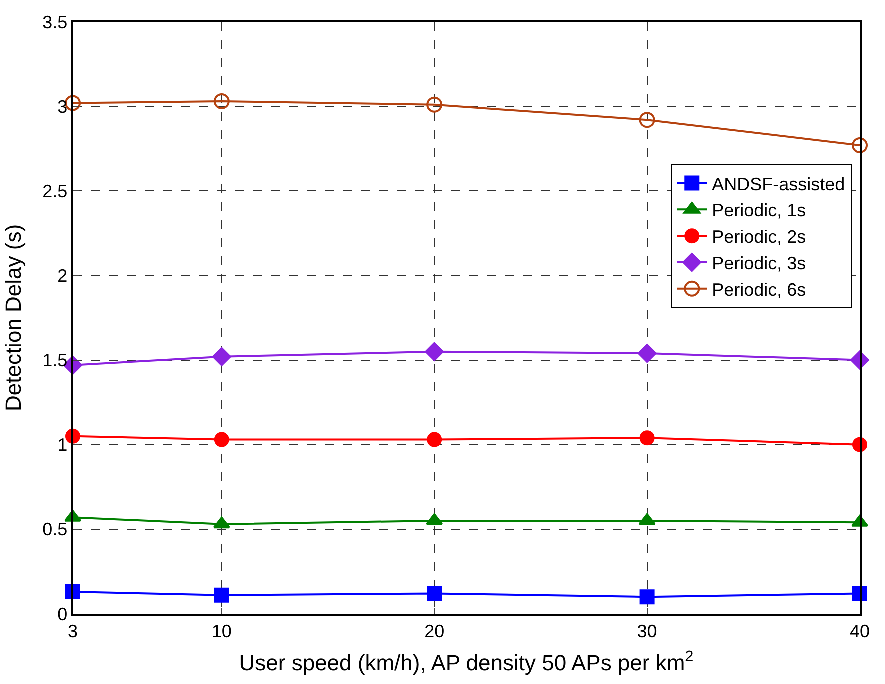  Describe the element at coordinates (759, 210) in the screenshot. I see `legend-label: Periodic, 1s` at that location.